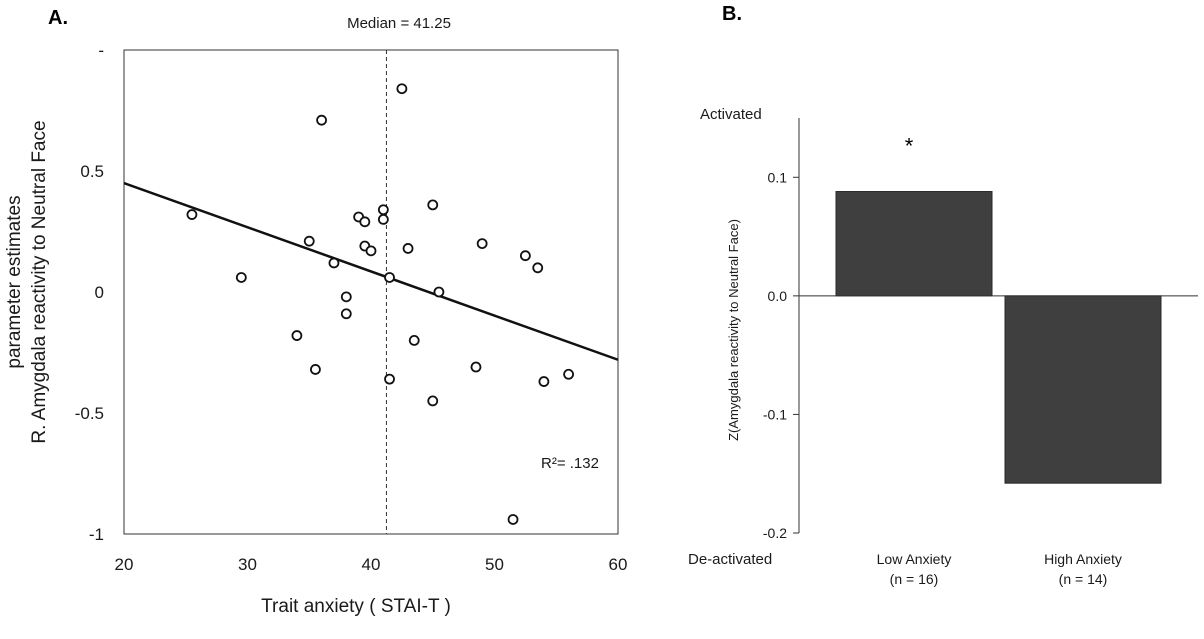 The image size is (1204, 639). What do you see at coordinates (730, 559) in the screenshot?
I see `deactivated-label: De-activated` at bounding box center [730, 559].